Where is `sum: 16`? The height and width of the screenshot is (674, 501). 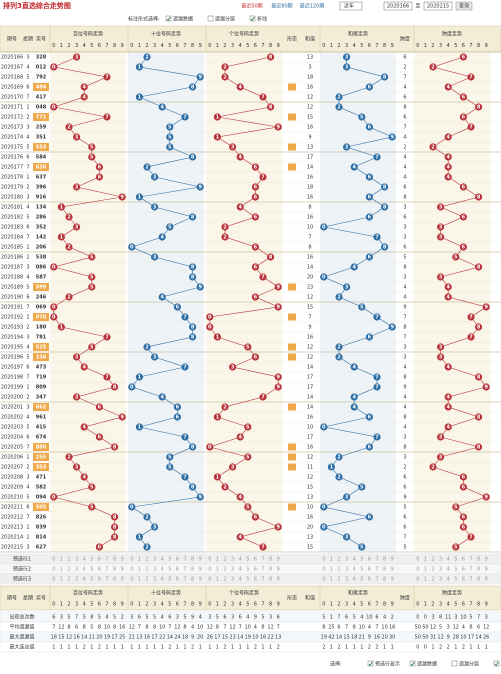 sum: 16 is located at coordinates (310, 178).